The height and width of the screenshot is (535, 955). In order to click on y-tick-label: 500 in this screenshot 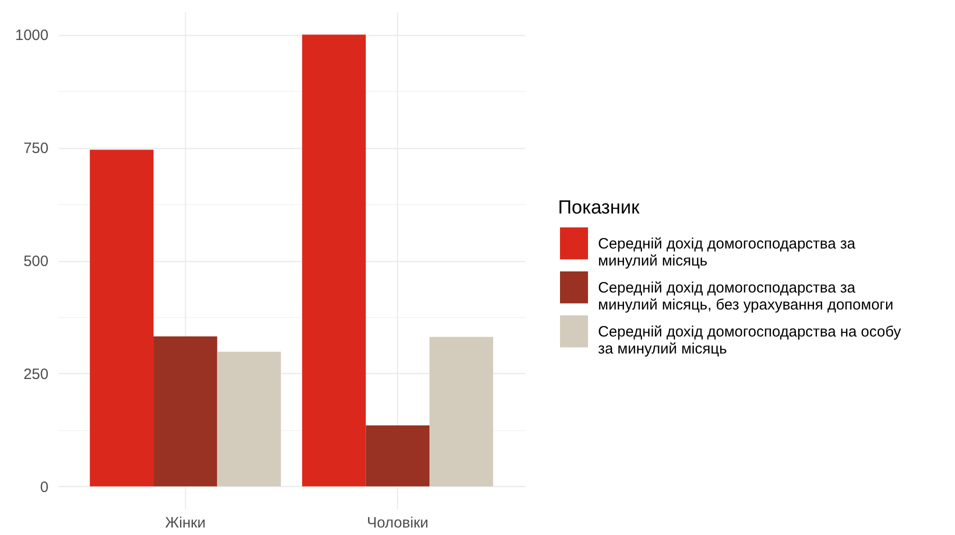, I will do `click(35, 261)`.